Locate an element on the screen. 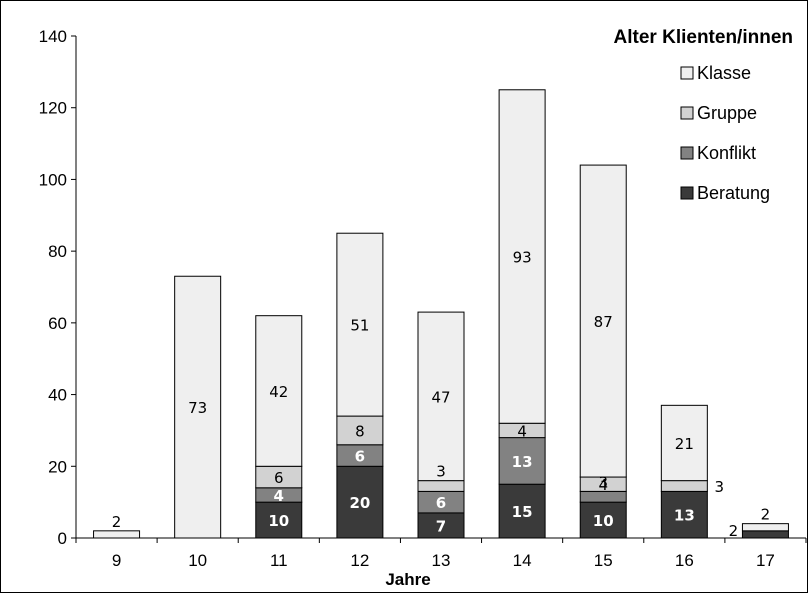 The image size is (808, 597). data-label: 87 is located at coordinates (603, 322).